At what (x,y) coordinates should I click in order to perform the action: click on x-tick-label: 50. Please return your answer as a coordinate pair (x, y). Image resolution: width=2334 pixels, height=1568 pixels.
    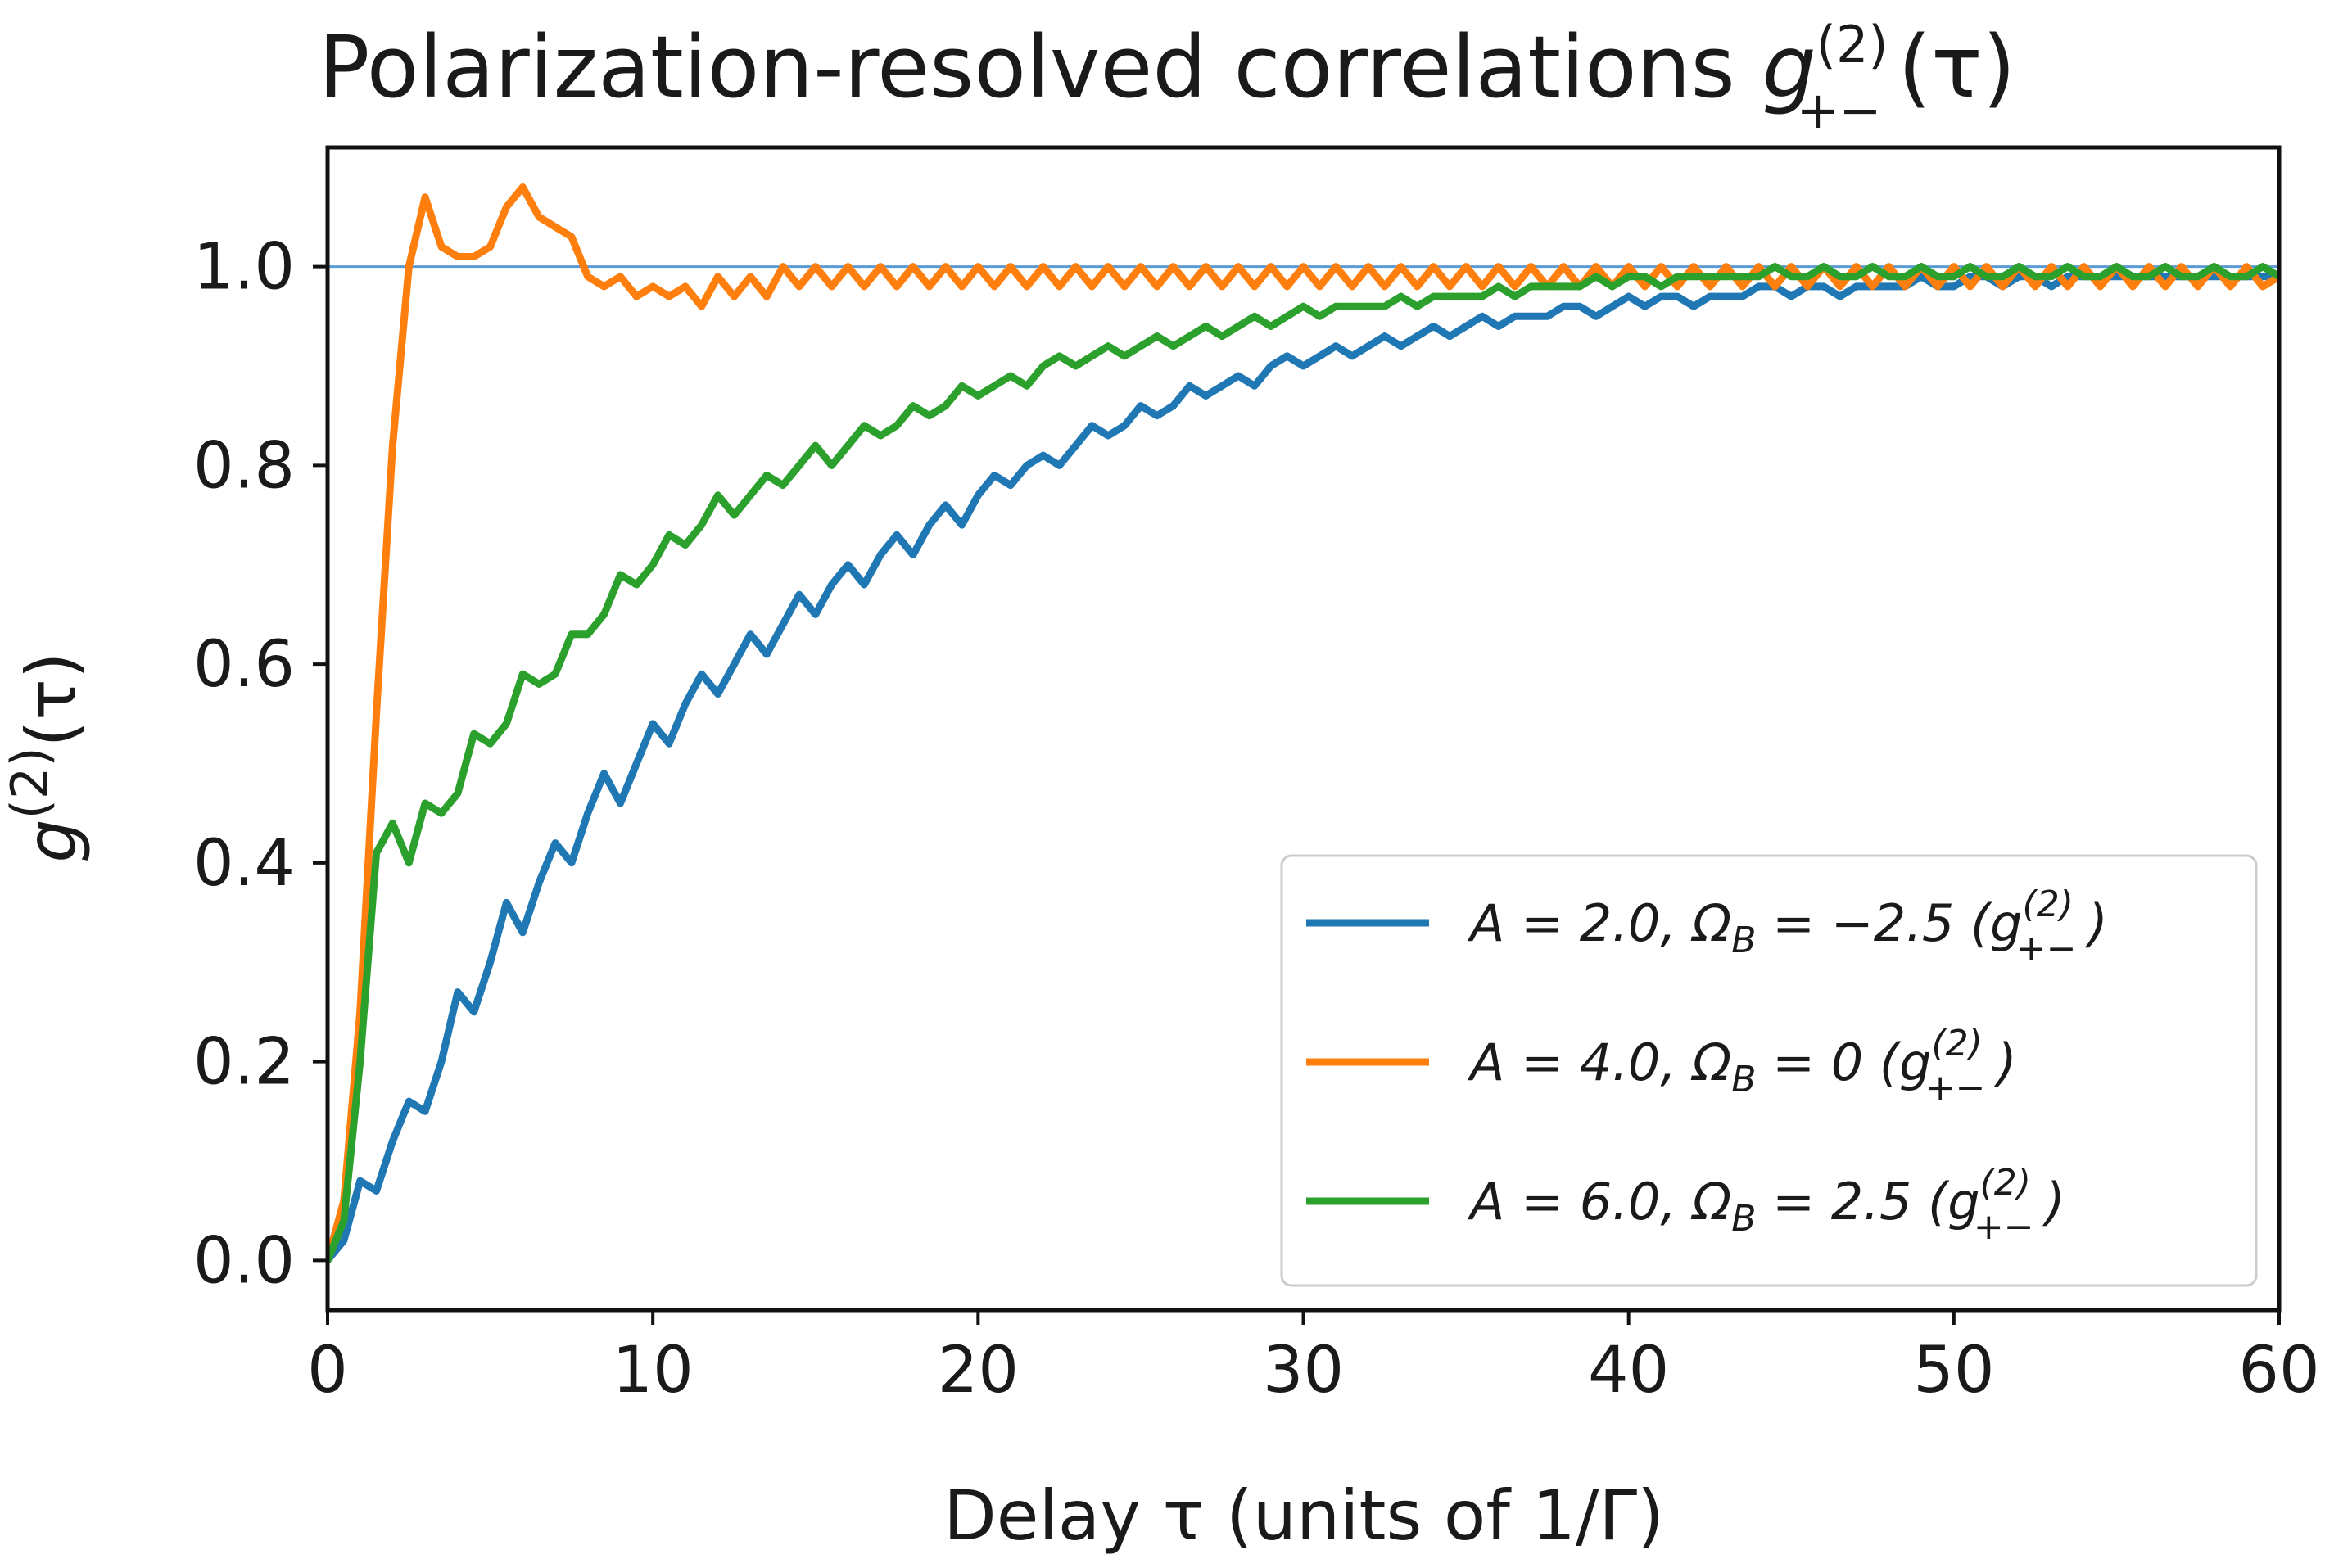
    Looking at the image, I should click on (1953, 1371).